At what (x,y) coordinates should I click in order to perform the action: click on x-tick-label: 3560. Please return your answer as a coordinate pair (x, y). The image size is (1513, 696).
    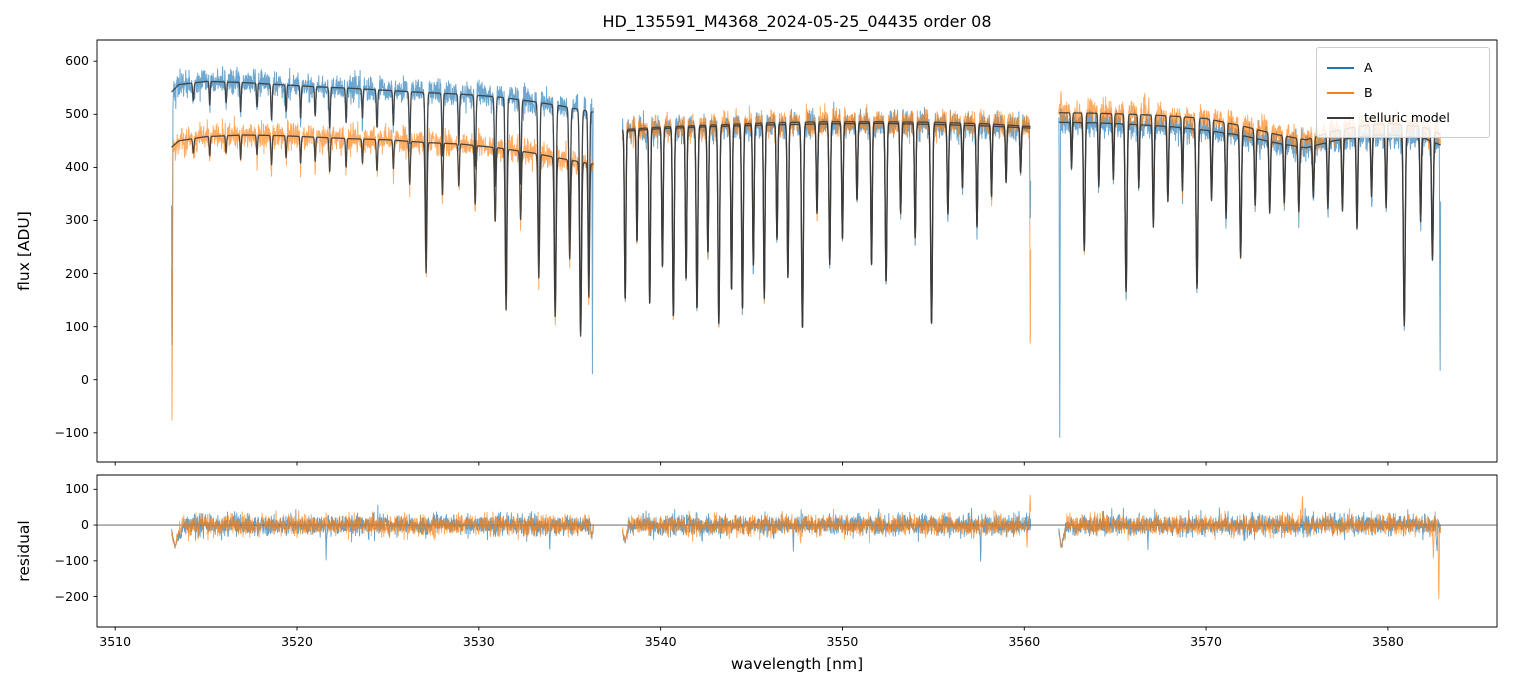
    Looking at the image, I should click on (1024, 641).